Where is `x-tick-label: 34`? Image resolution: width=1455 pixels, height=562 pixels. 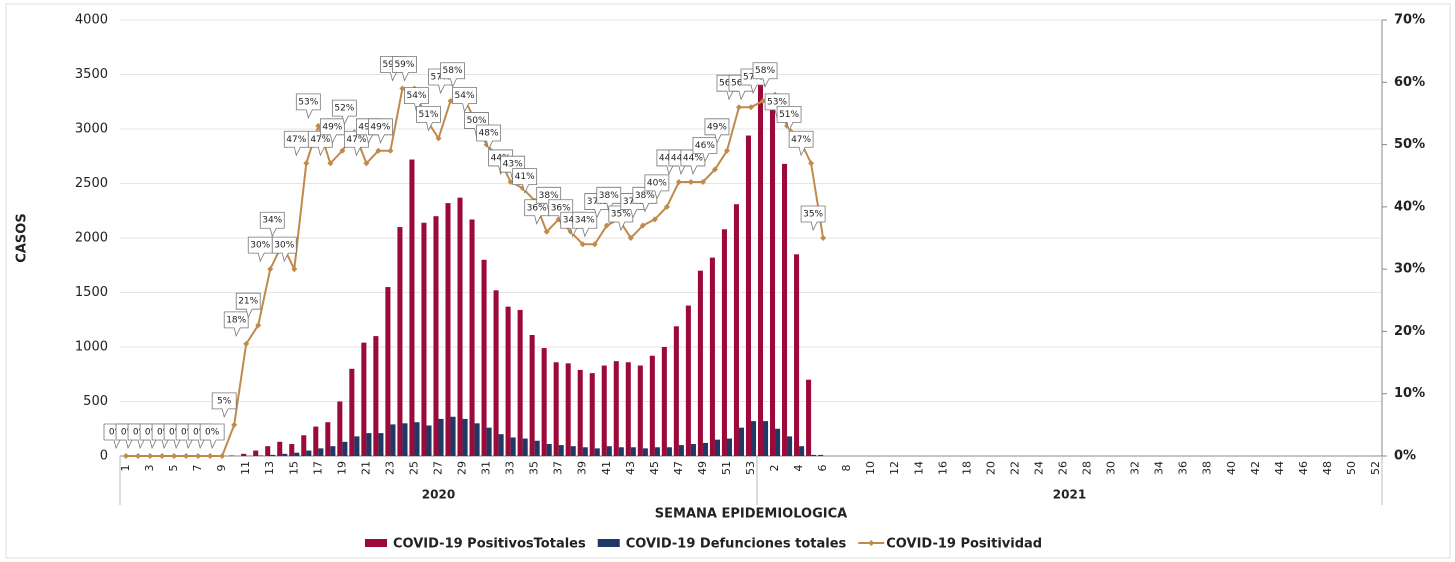 x-tick-label: 34 is located at coordinates (1159, 468).